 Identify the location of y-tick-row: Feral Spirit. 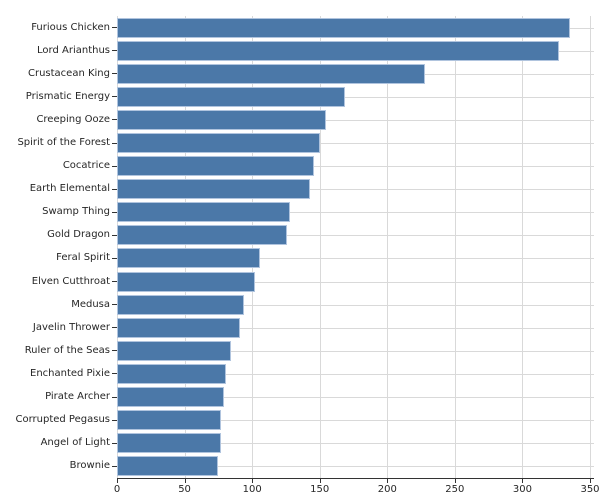
(58, 258).